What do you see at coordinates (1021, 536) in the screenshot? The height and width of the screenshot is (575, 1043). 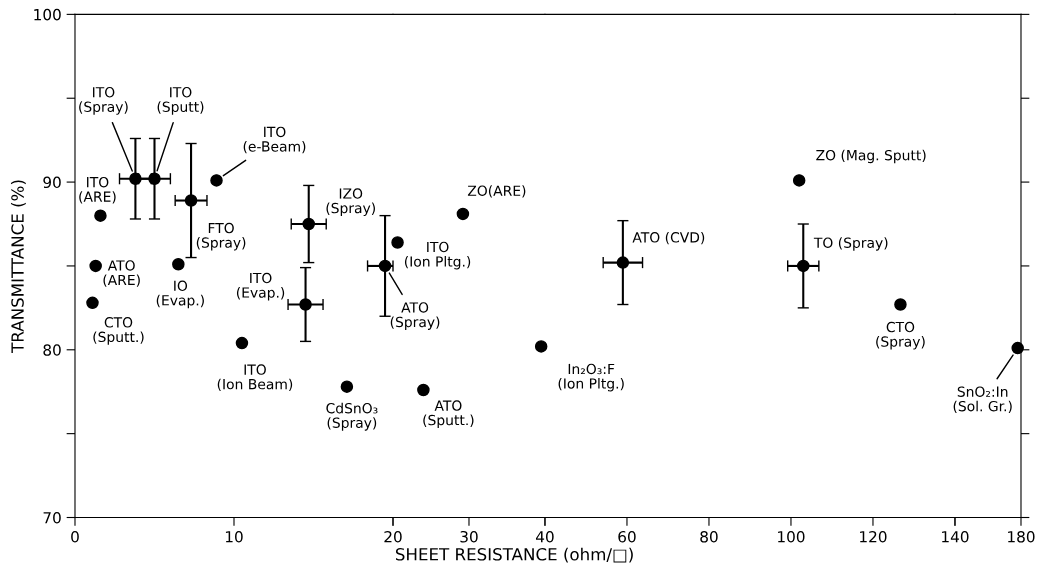 I see `x-tick-label: 180` at bounding box center [1021, 536].